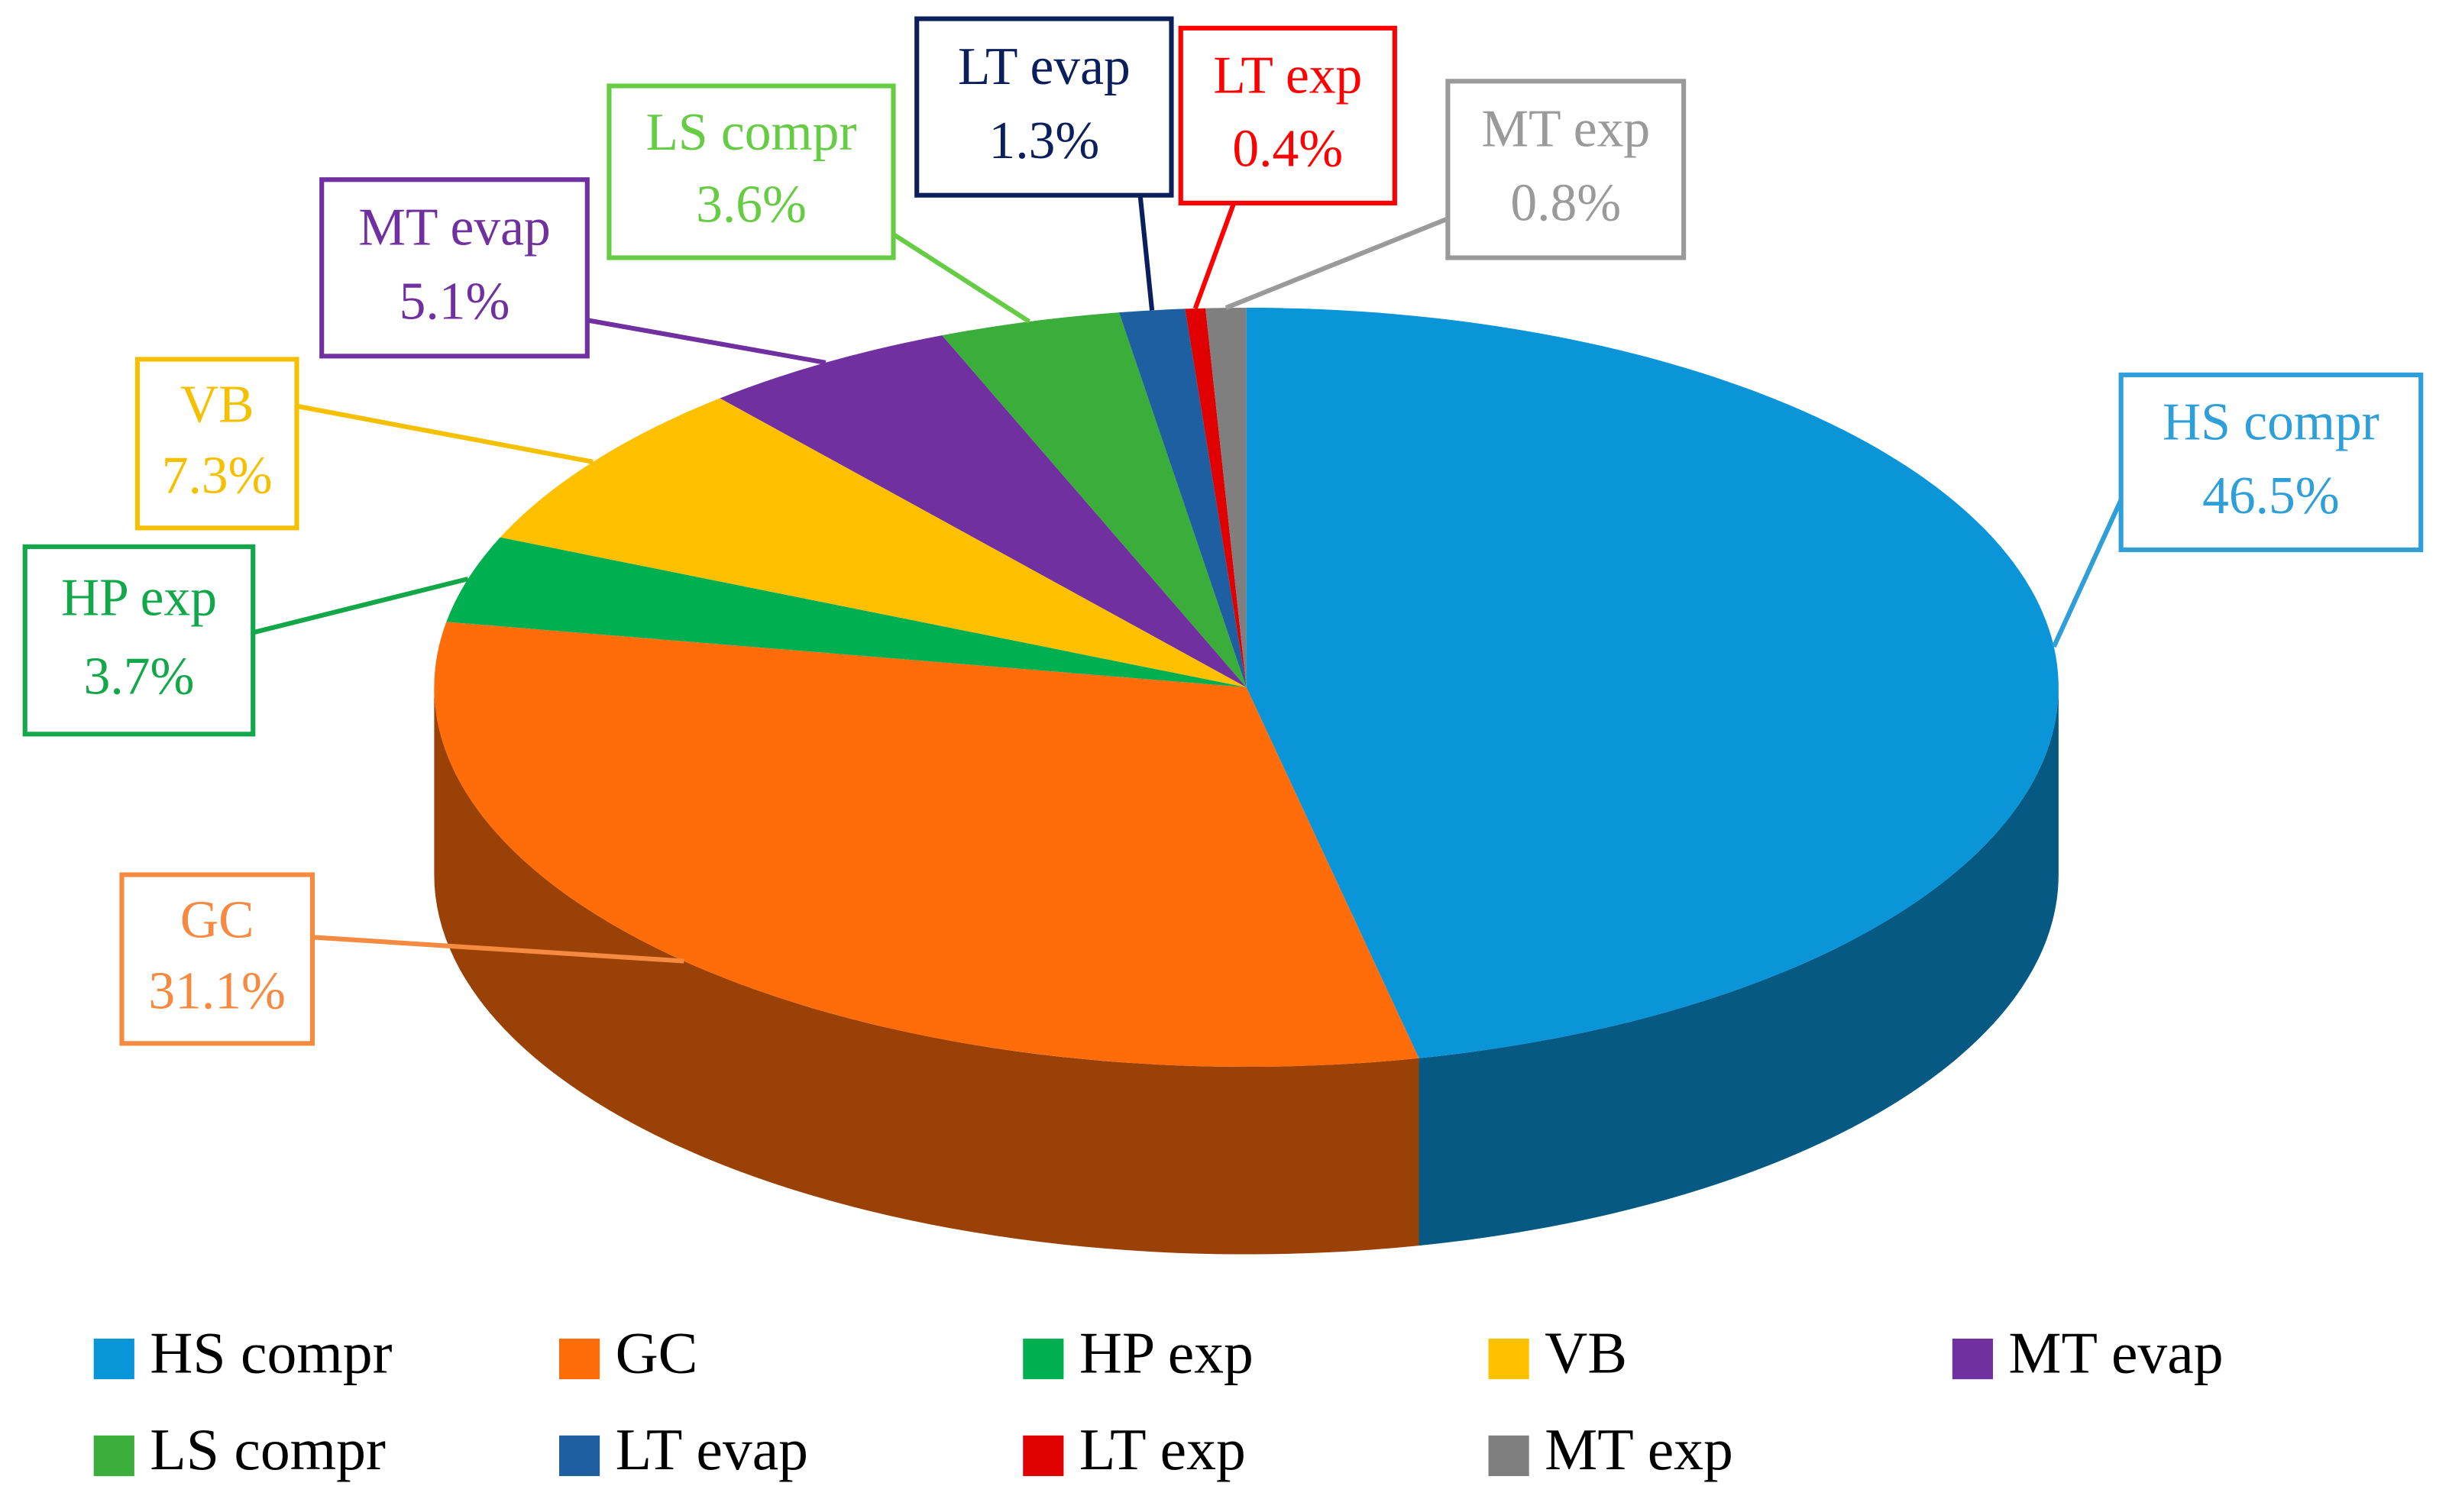  Describe the element at coordinates (1044, 66) in the screenshot. I see `label-name: LT evap` at that location.